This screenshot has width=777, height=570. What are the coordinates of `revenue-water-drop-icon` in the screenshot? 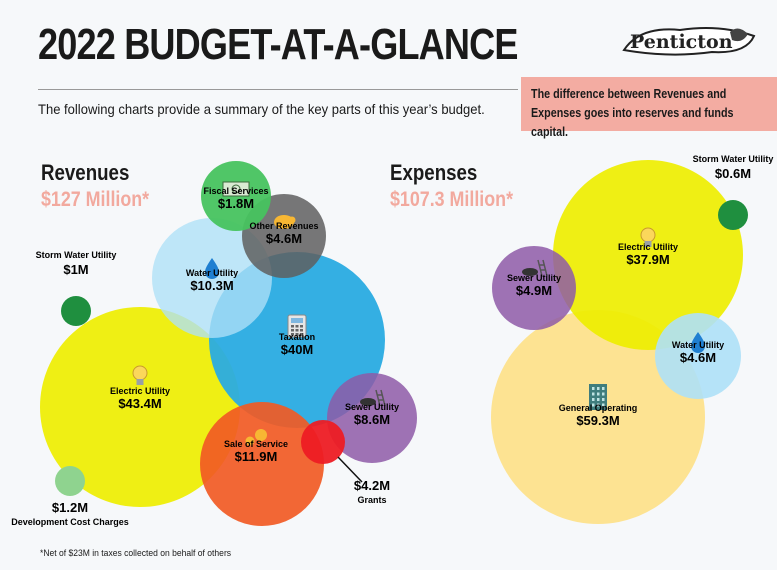 It's located at (212, 268).